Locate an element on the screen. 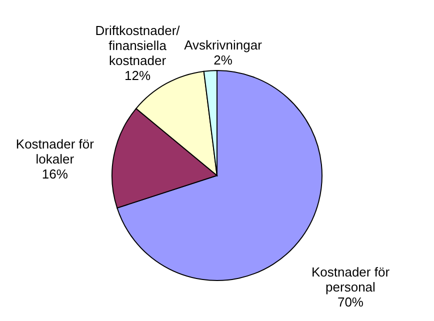 This screenshot has height=321, width=434. data-label: 70% is located at coordinates (350, 302).